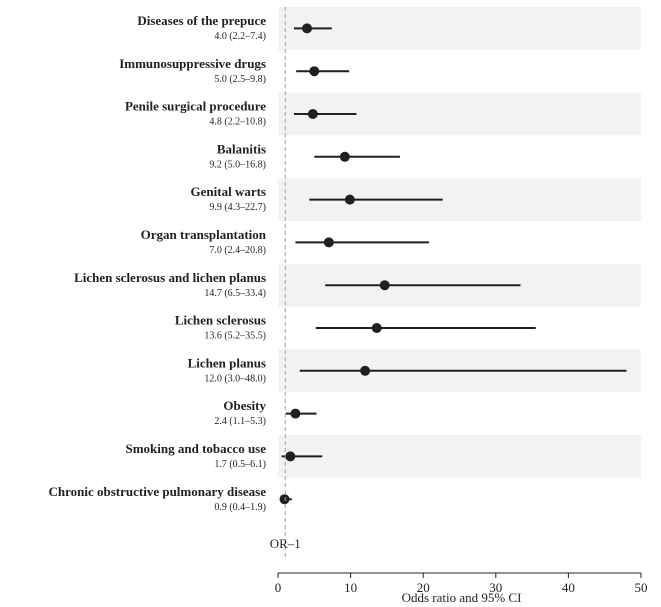 Image resolution: width=661 pixels, height=607 pixels. What do you see at coordinates (201, 20) in the screenshot?
I see `row-label: Diseases of the prepuce` at bounding box center [201, 20].